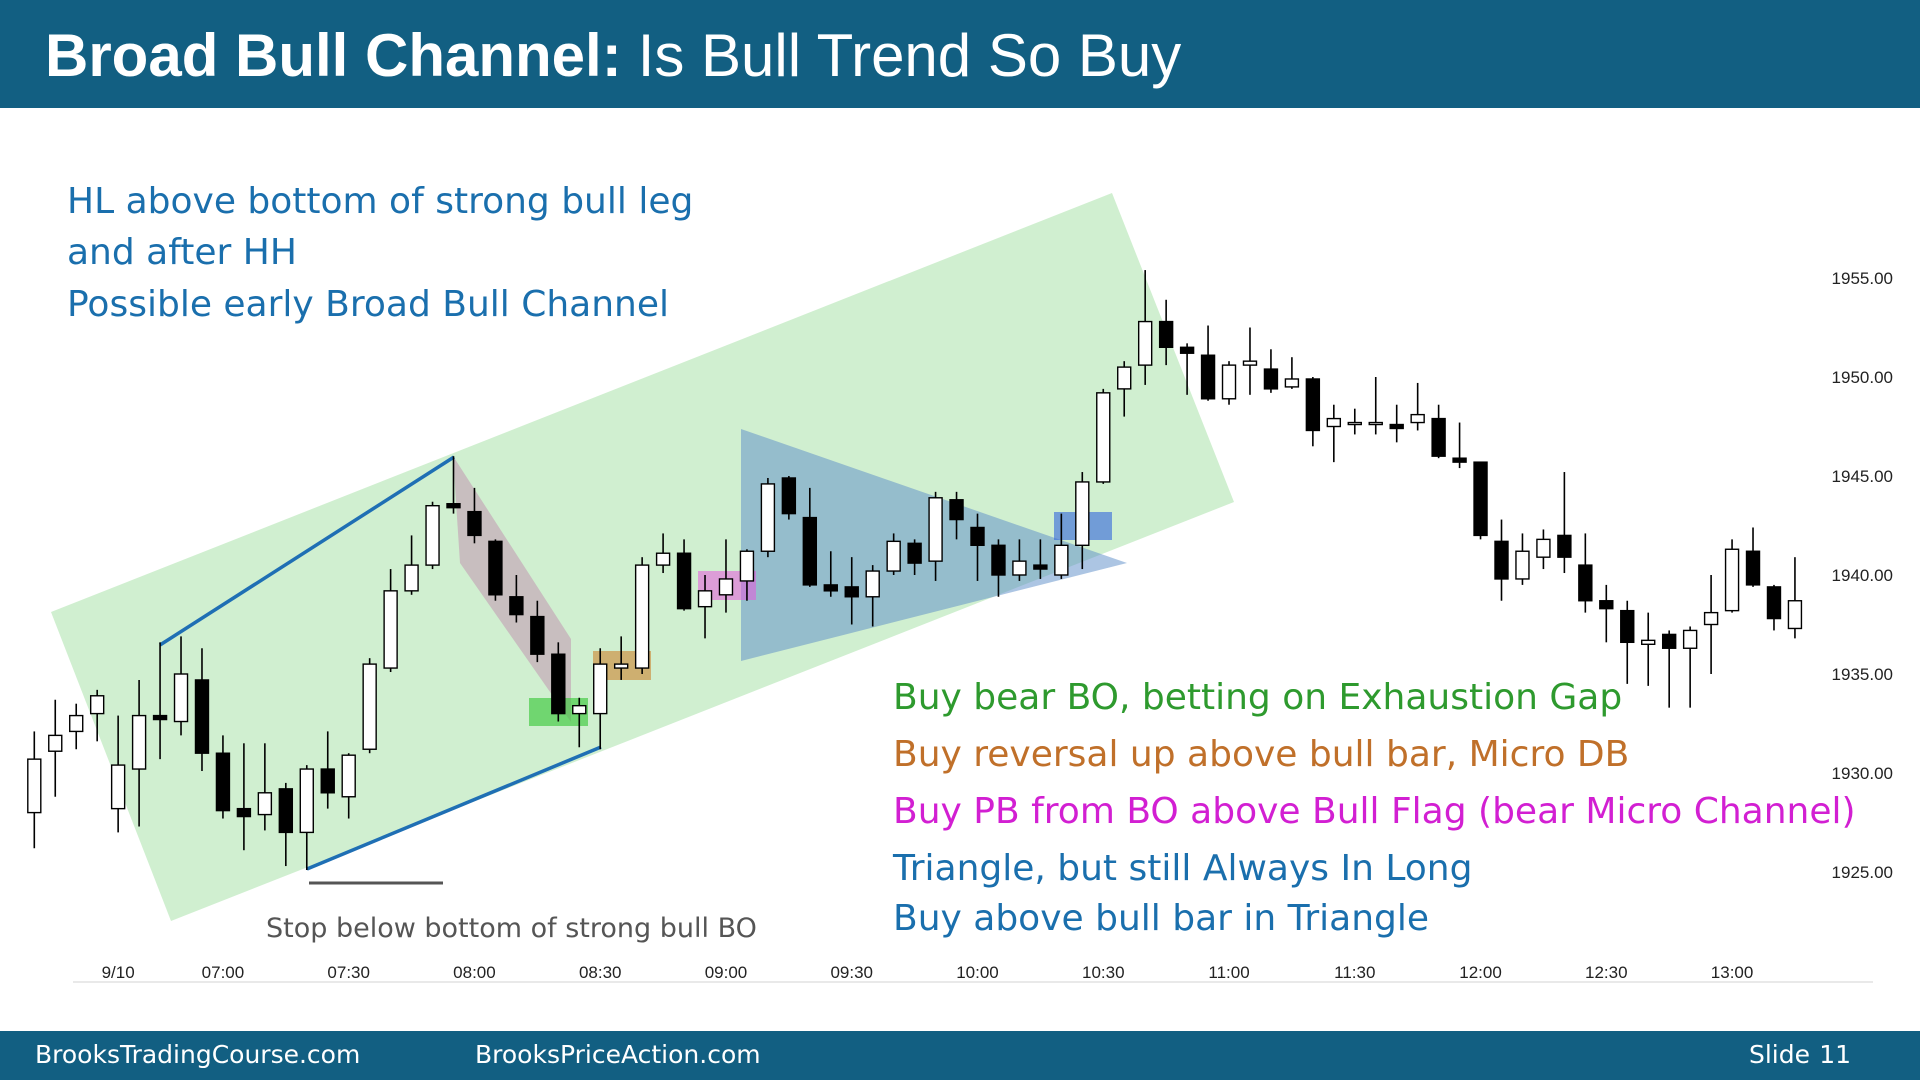 This screenshot has height=1080, width=1920. Describe the element at coordinates (1862, 377) in the screenshot. I see `y-tick-label: 1950.00` at that location.